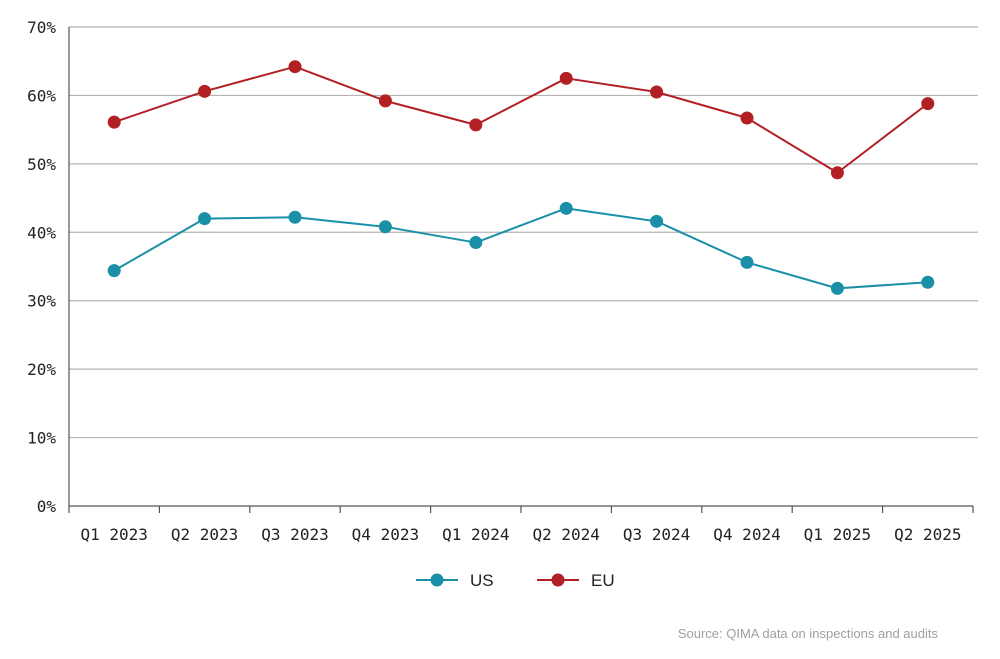 The width and height of the screenshot is (1000, 659). What do you see at coordinates (294, 534) in the screenshot?
I see `x-tick-label: Q3 2023` at bounding box center [294, 534].